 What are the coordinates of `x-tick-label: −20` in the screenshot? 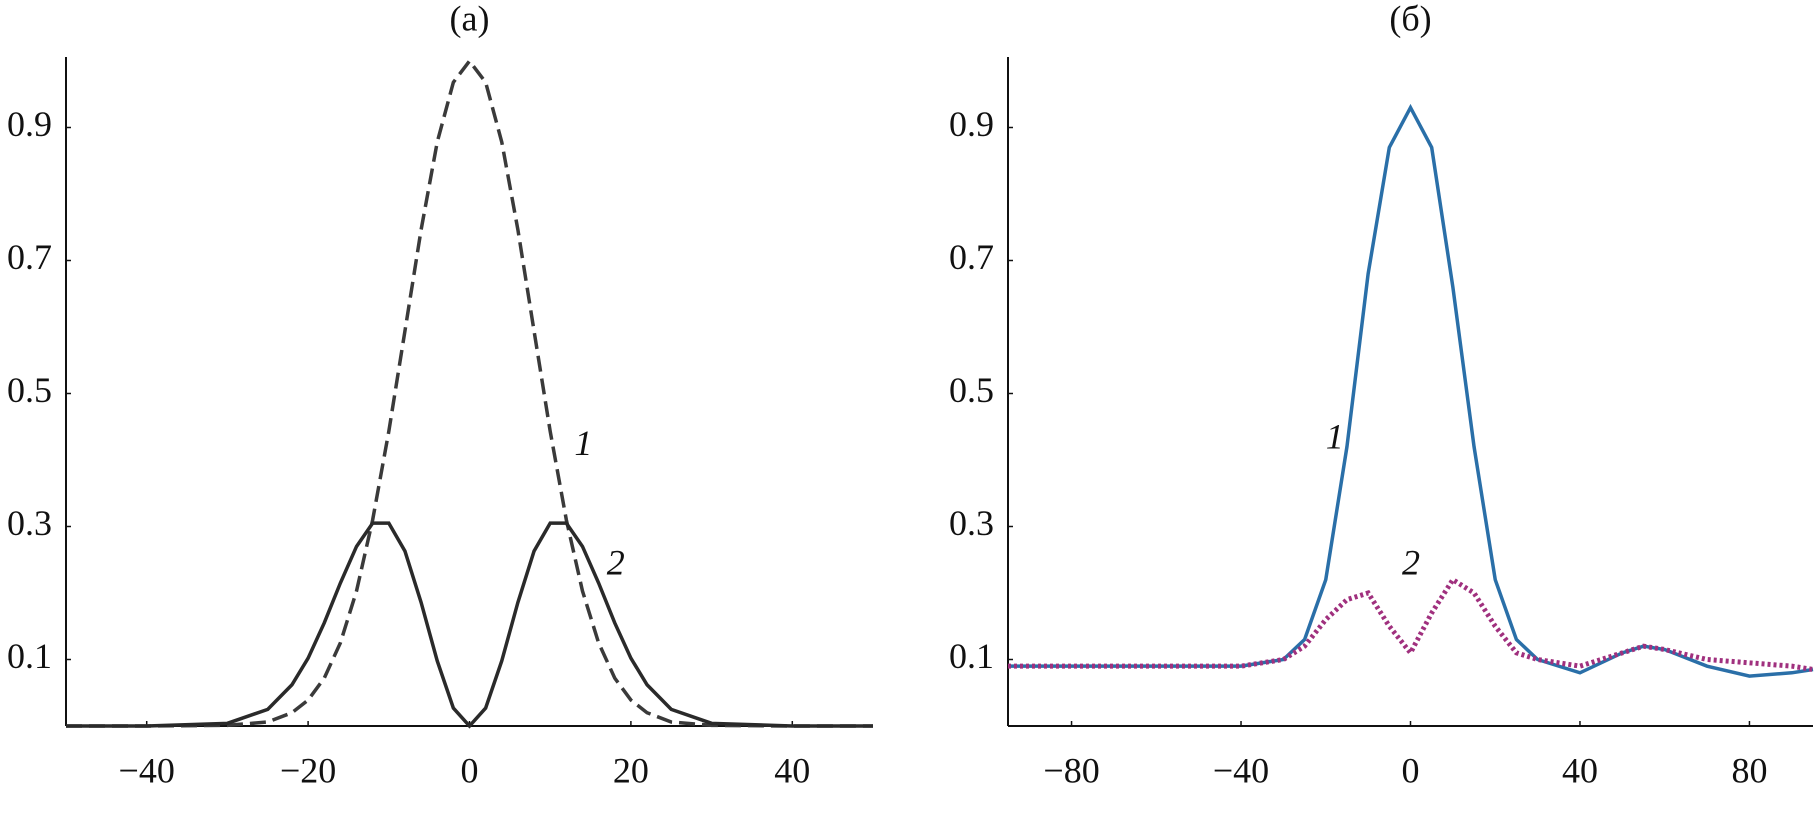 It's located at (308, 770).